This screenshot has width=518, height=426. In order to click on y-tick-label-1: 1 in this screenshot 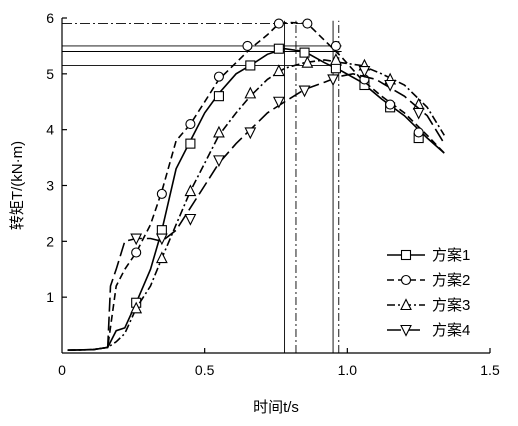, I will do `click(50, 297)`.